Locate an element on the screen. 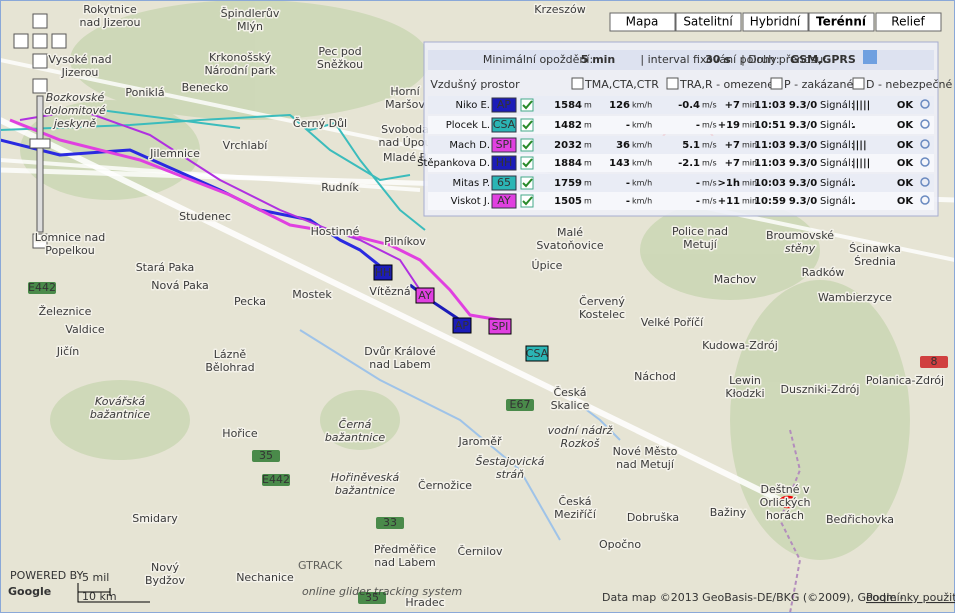  place-label: Černožice is located at coordinates (445, 485).